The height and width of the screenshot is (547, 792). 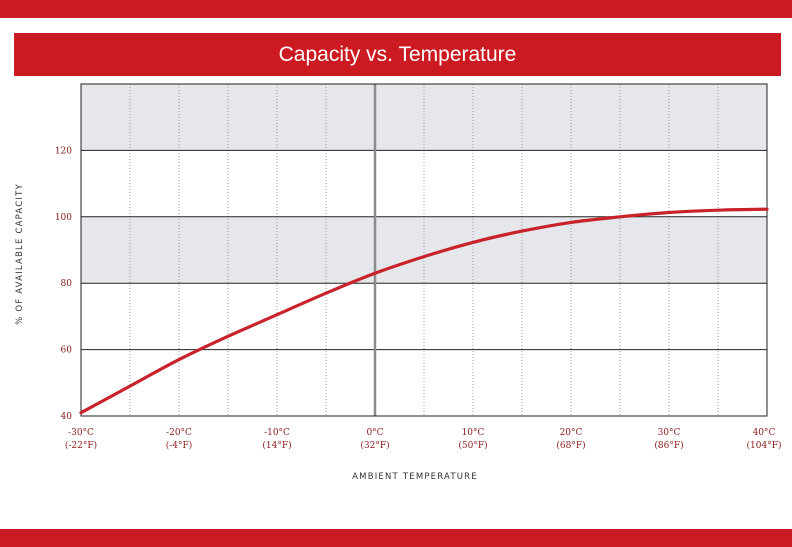 I want to click on x-tick-label-celsius: 40°C, so click(x=764, y=433).